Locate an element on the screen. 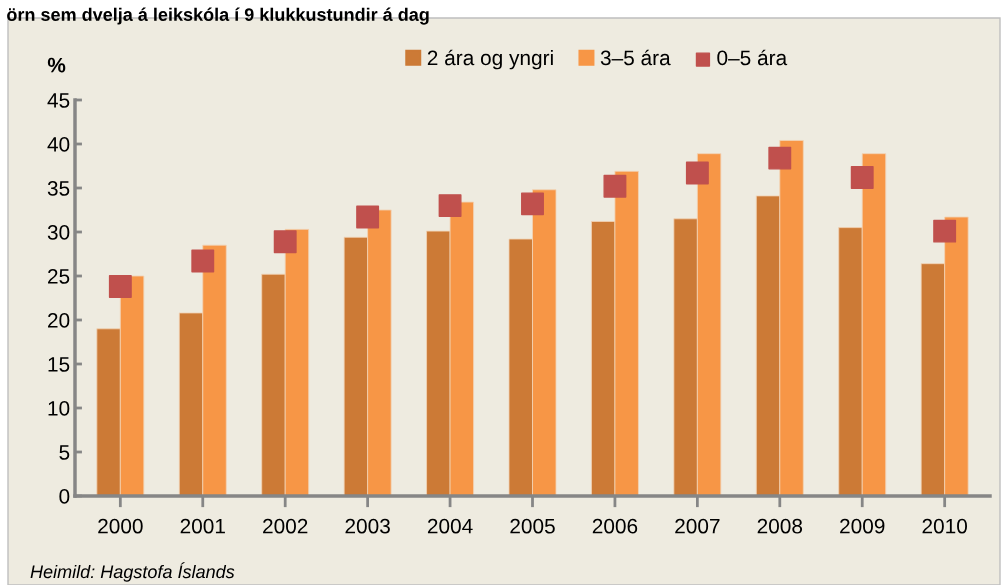 Image resolution: width=1002 pixels, height=585 pixels. y-tick-label: 10 is located at coordinates (59, 408).